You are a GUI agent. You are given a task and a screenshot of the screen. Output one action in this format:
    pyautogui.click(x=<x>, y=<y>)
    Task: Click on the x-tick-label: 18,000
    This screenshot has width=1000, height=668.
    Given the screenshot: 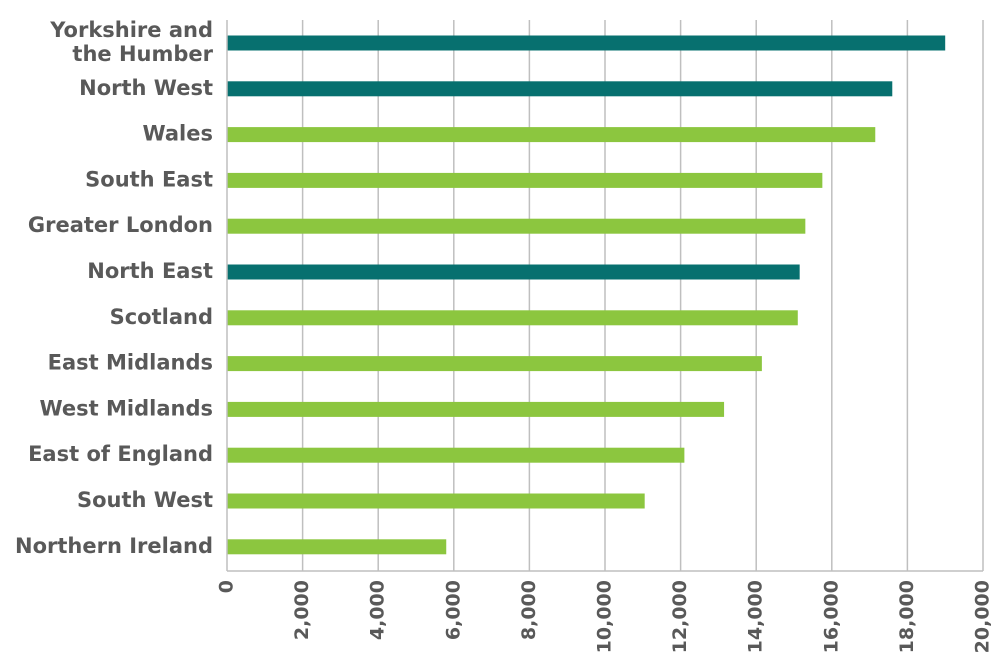 What is the action you would take?
    pyautogui.click(x=907, y=616)
    